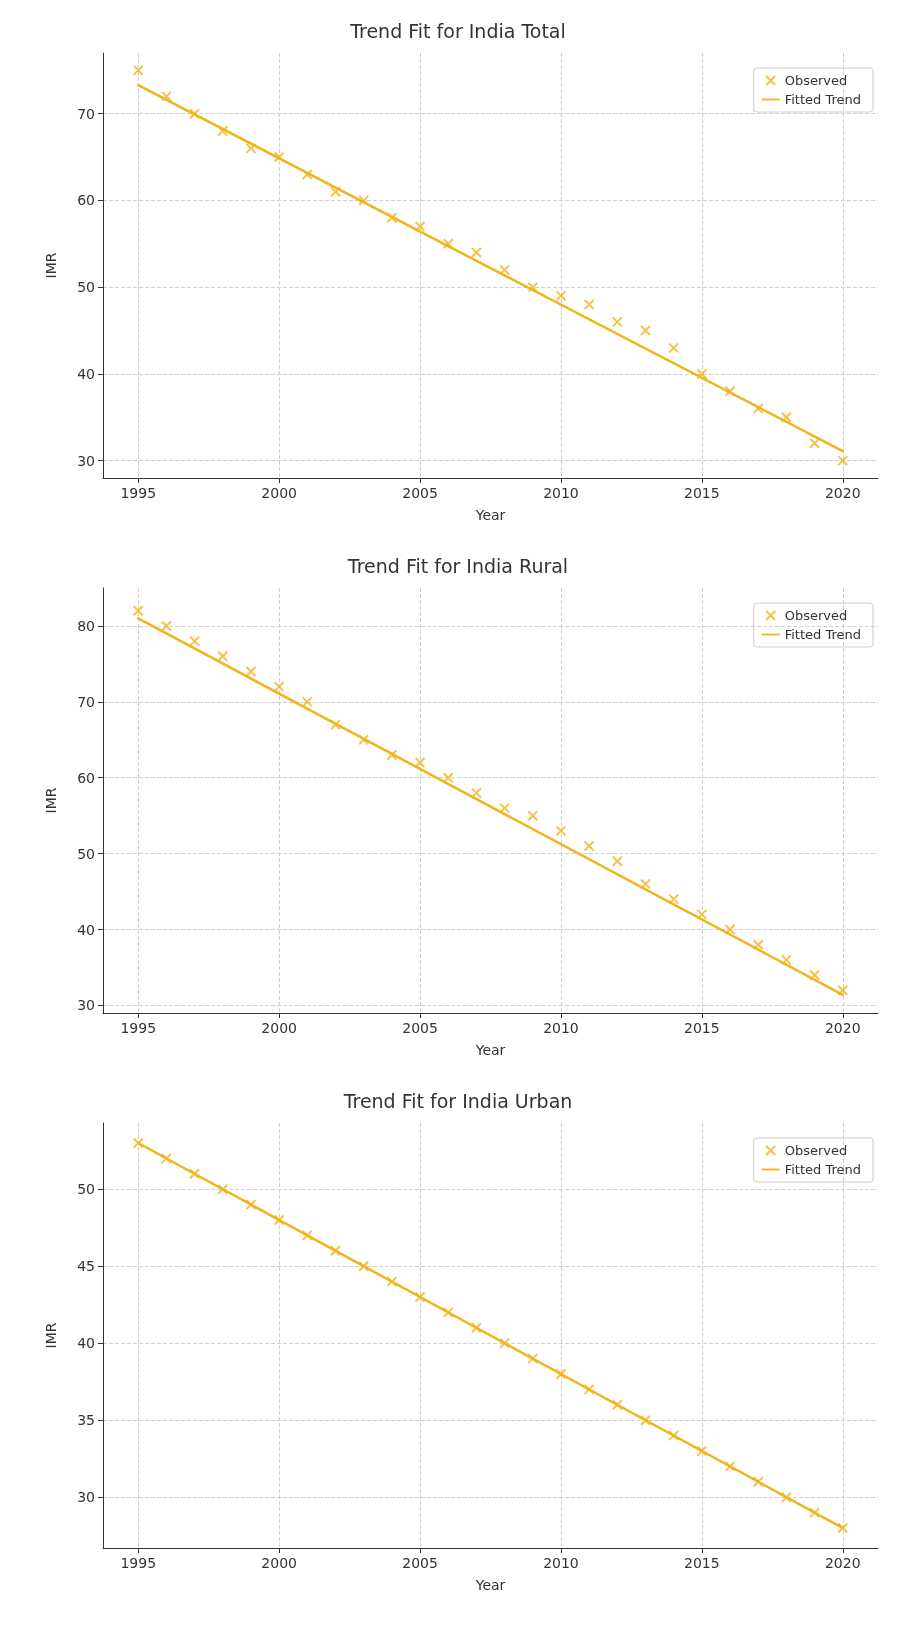  What do you see at coordinates (457, 1100) in the screenshot?
I see `chart-title: Trend Fit for India Urban` at bounding box center [457, 1100].